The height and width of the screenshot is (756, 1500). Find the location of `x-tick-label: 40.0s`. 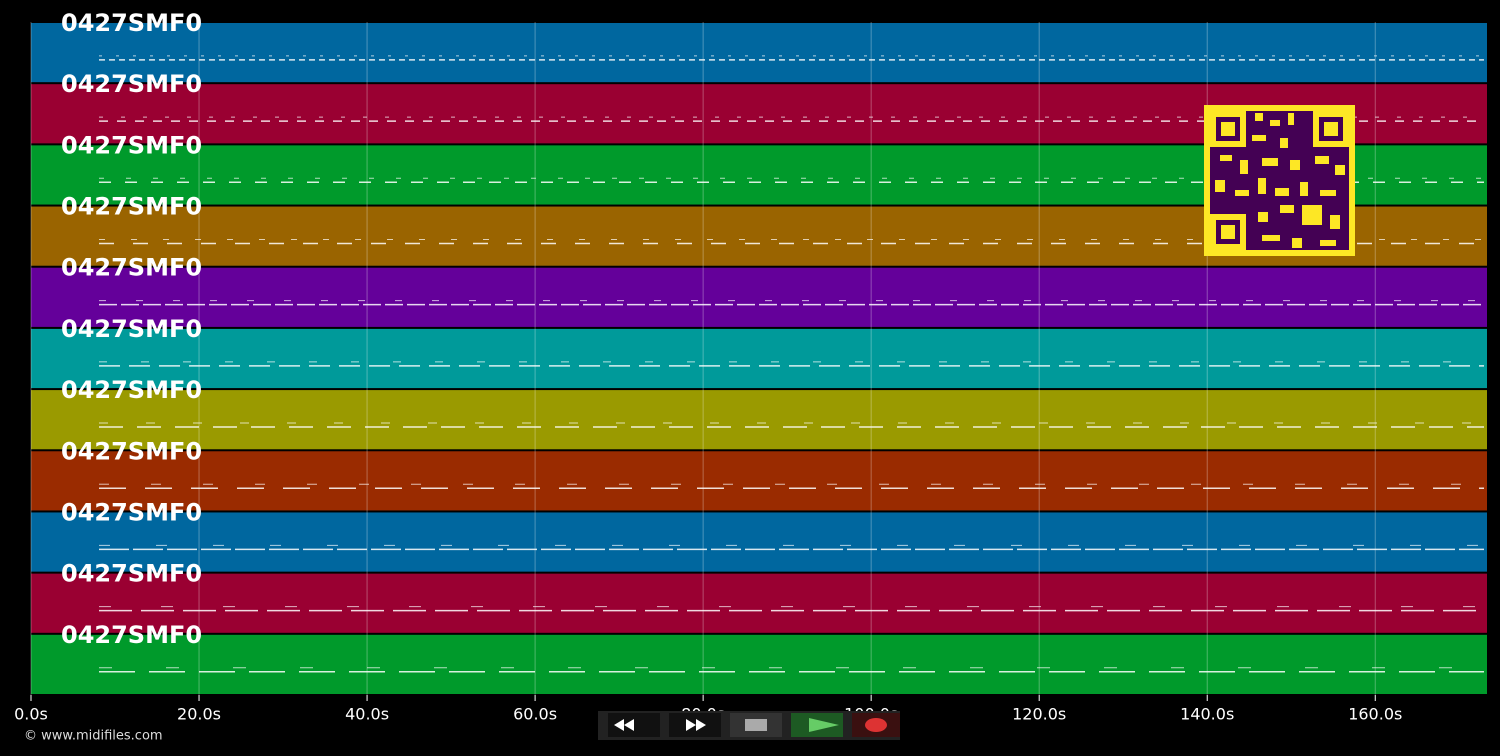

x-tick-label: 40.0s is located at coordinates (367, 714).